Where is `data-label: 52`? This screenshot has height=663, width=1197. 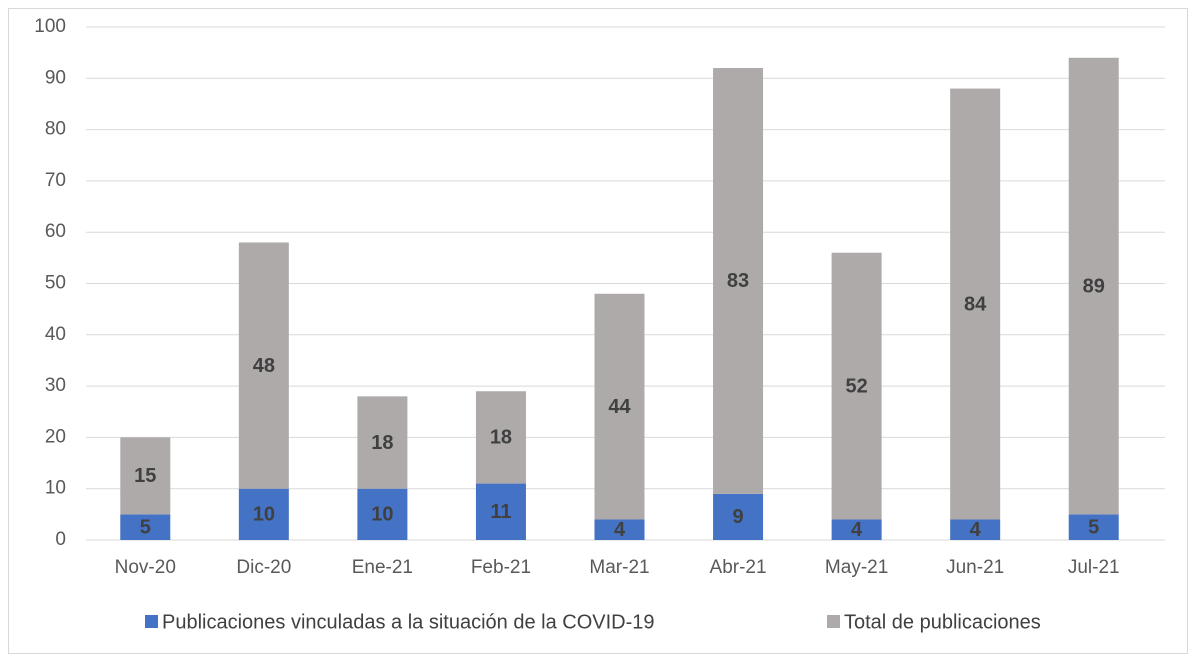
data-label: 52 is located at coordinates (856, 386).